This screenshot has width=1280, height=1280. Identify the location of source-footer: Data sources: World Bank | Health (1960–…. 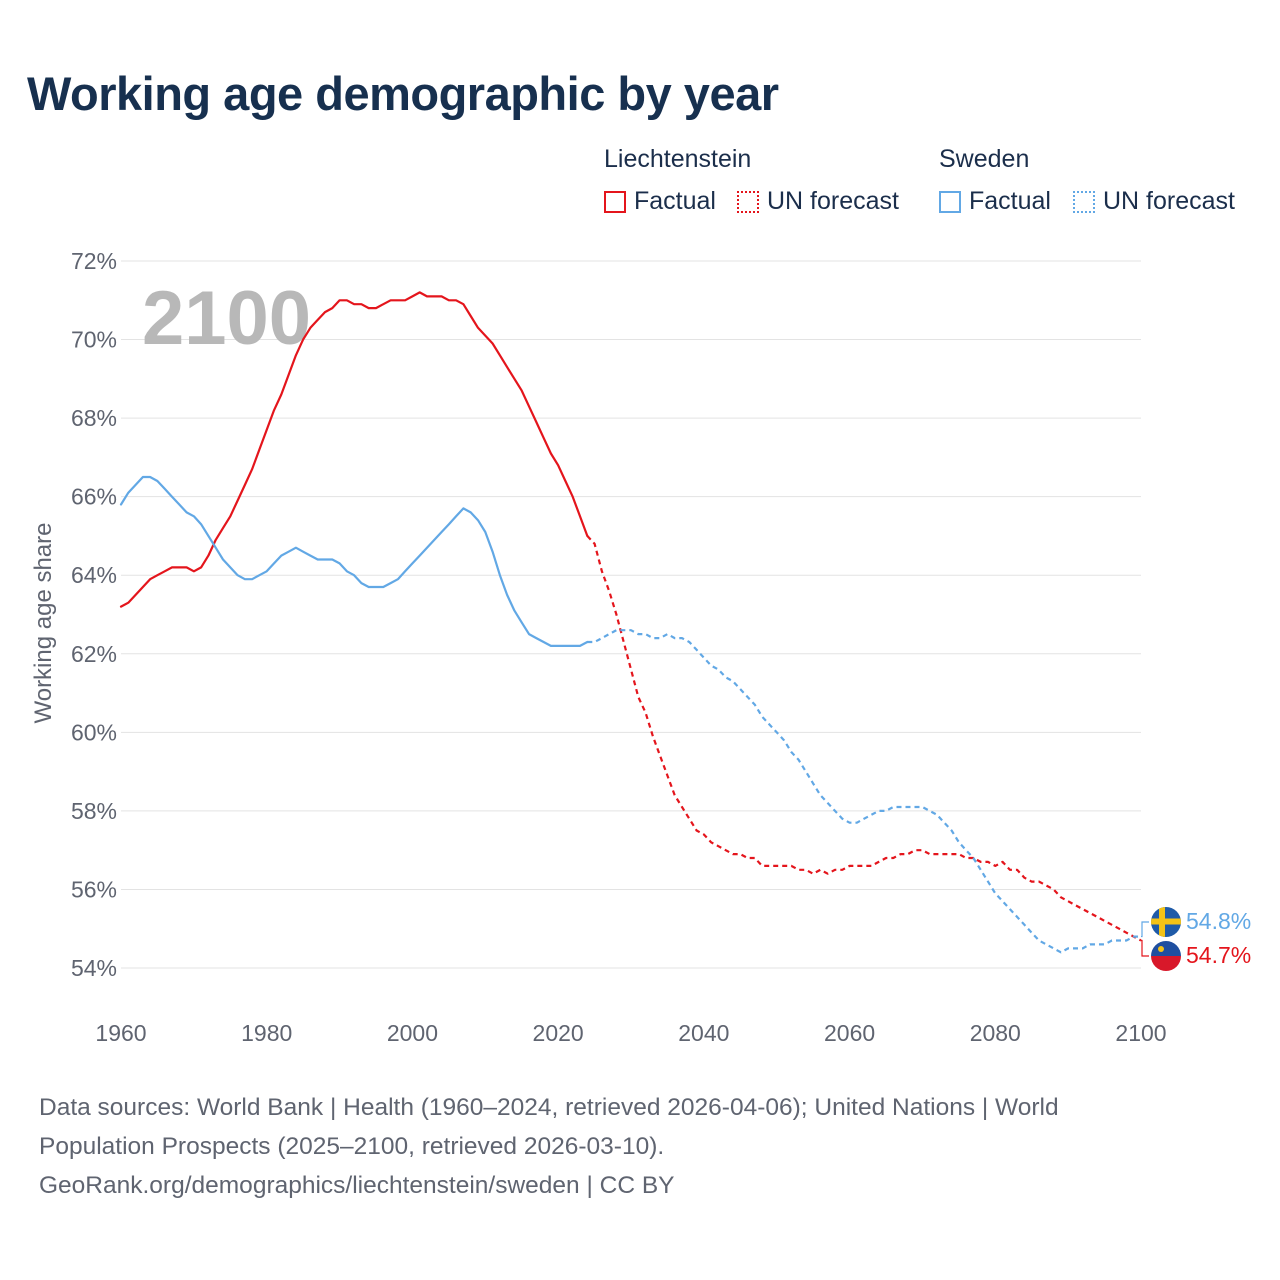
(639, 1146).